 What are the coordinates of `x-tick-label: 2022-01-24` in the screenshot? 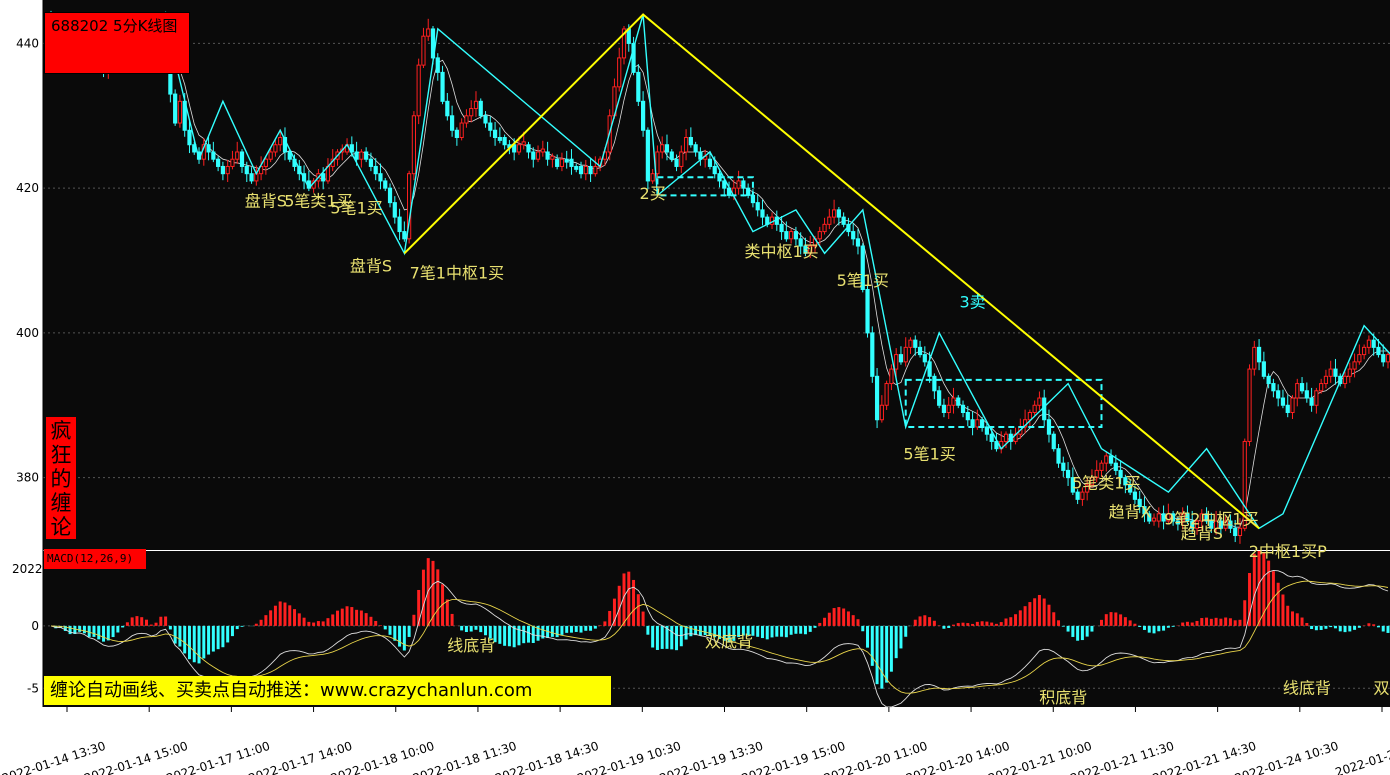 It's located at (1361, 760).